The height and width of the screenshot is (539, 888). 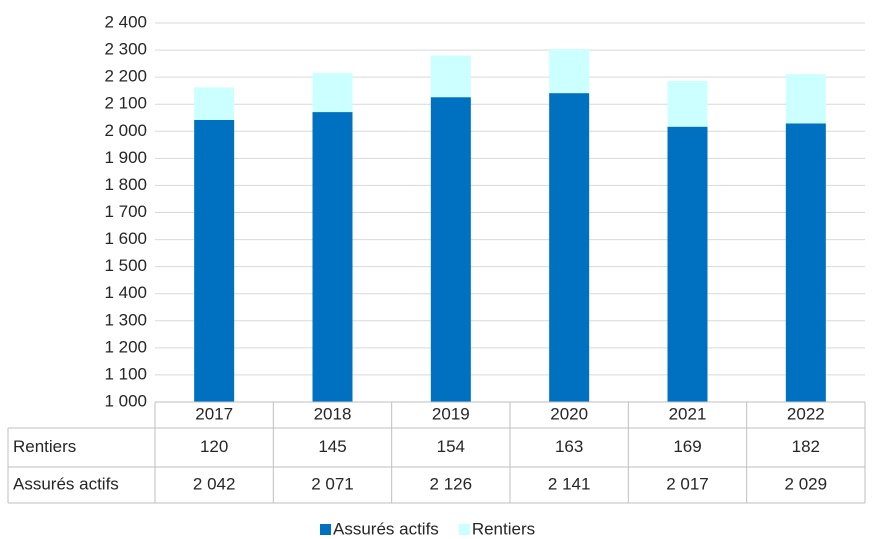 I want to click on y-tick-label: 1 000, so click(x=125, y=400).